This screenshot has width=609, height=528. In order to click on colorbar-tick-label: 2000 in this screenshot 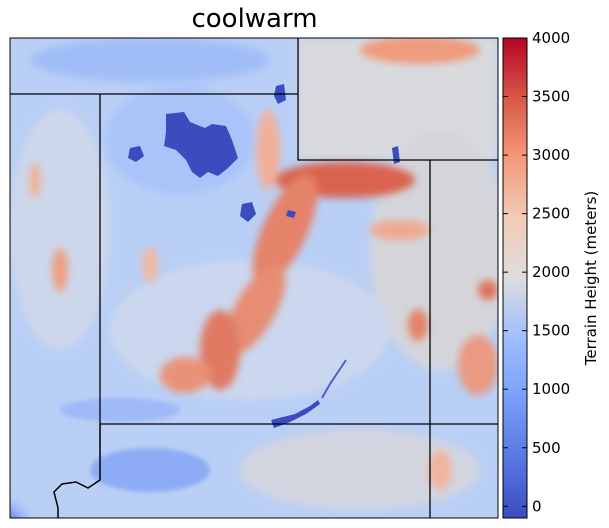, I will do `click(551, 272)`.